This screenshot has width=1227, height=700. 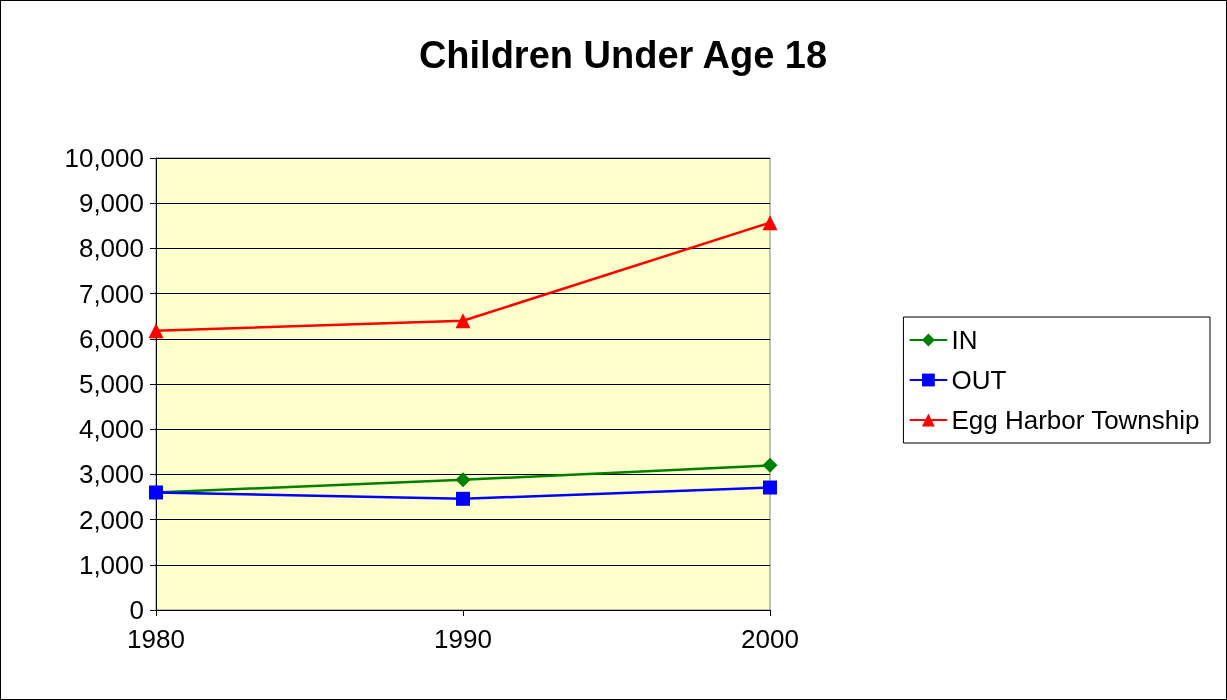 What do you see at coordinates (111, 293) in the screenshot?
I see `y-tick-label: 7,000` at bounding box center [111, 293].